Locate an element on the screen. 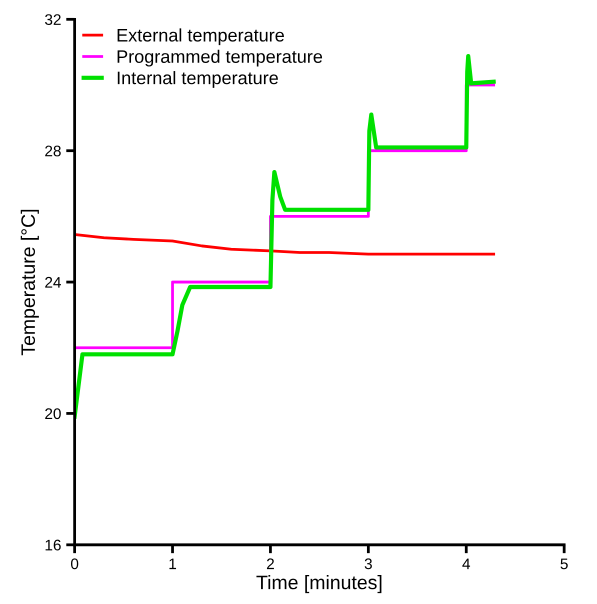 This screenshot has height=604, width=597. y-tick-label: 24 is located at coordinates (53, 282).